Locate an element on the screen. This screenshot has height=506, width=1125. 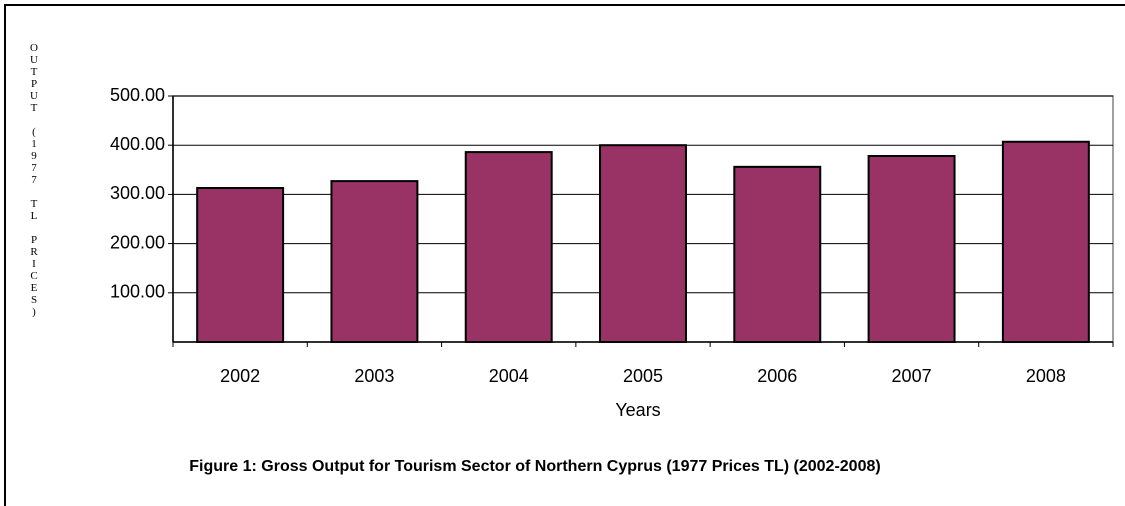
y-tick-label: 500.00 is located at coordinates (137, 95).